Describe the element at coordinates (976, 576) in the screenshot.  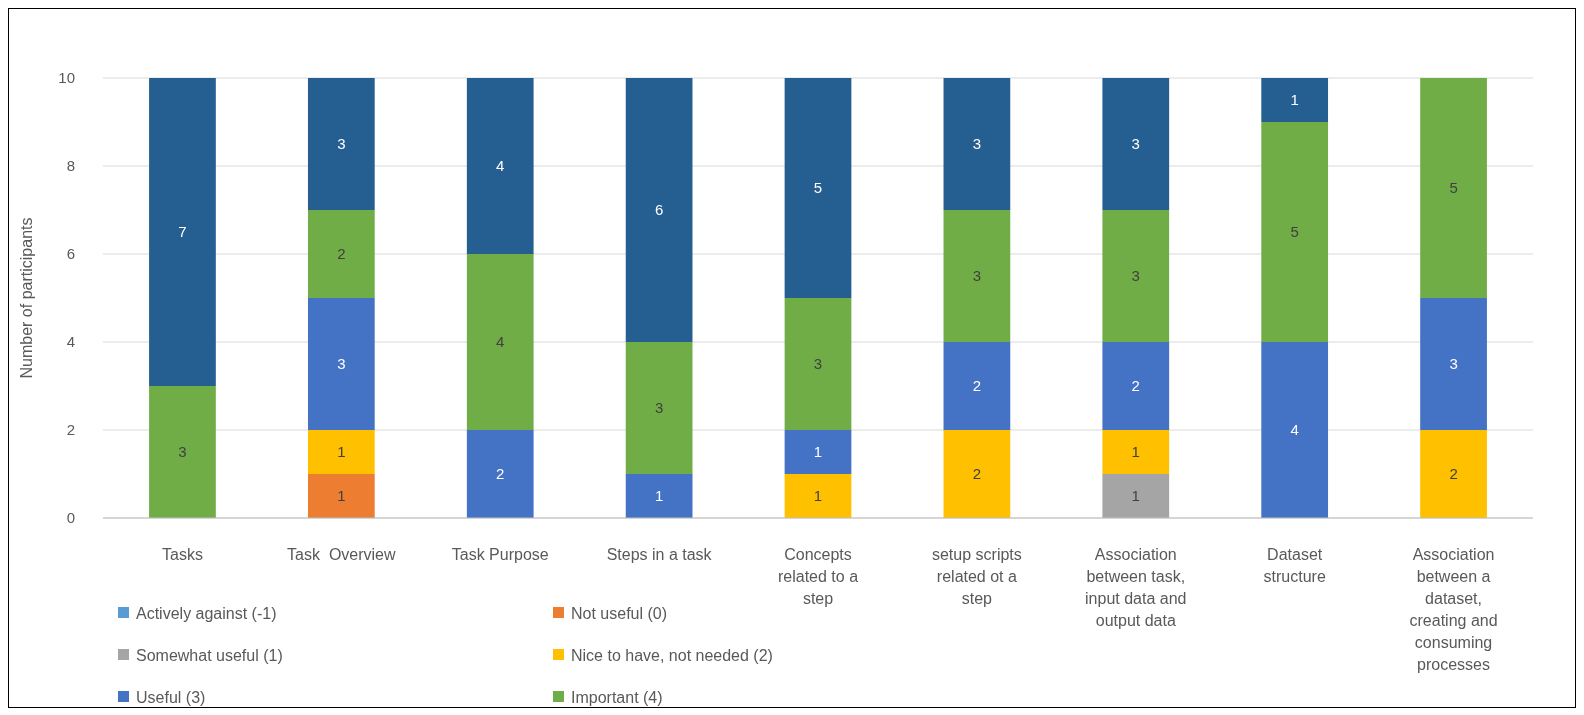
I see `x-tick-label: setup scripts related ot a step` at that location.